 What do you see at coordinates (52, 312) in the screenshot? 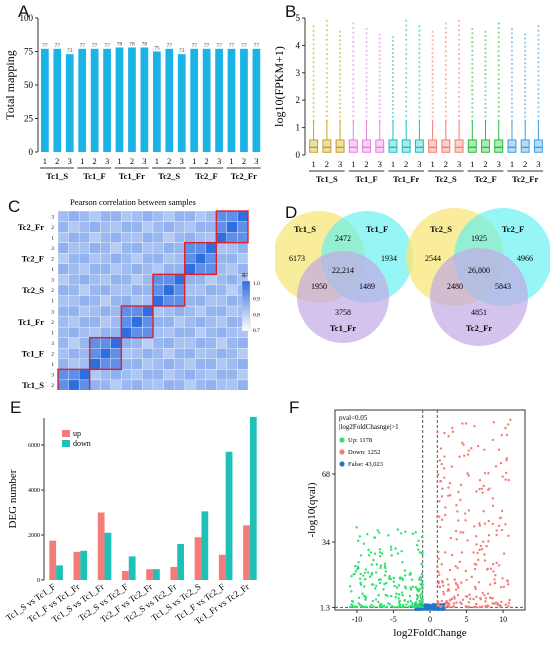
I see `row-replicate-label: 3` at bounding box center [52, 312].